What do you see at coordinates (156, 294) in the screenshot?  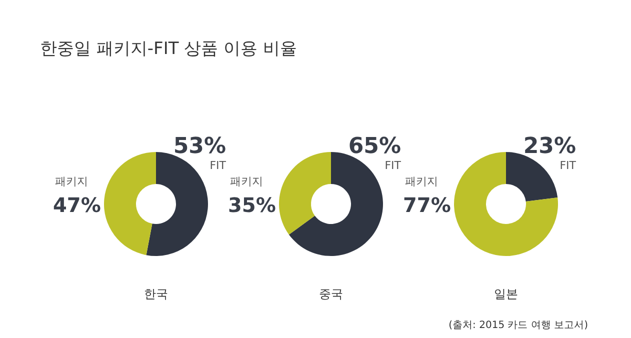 I see `text: 한국` at bounding box center [156, 294].